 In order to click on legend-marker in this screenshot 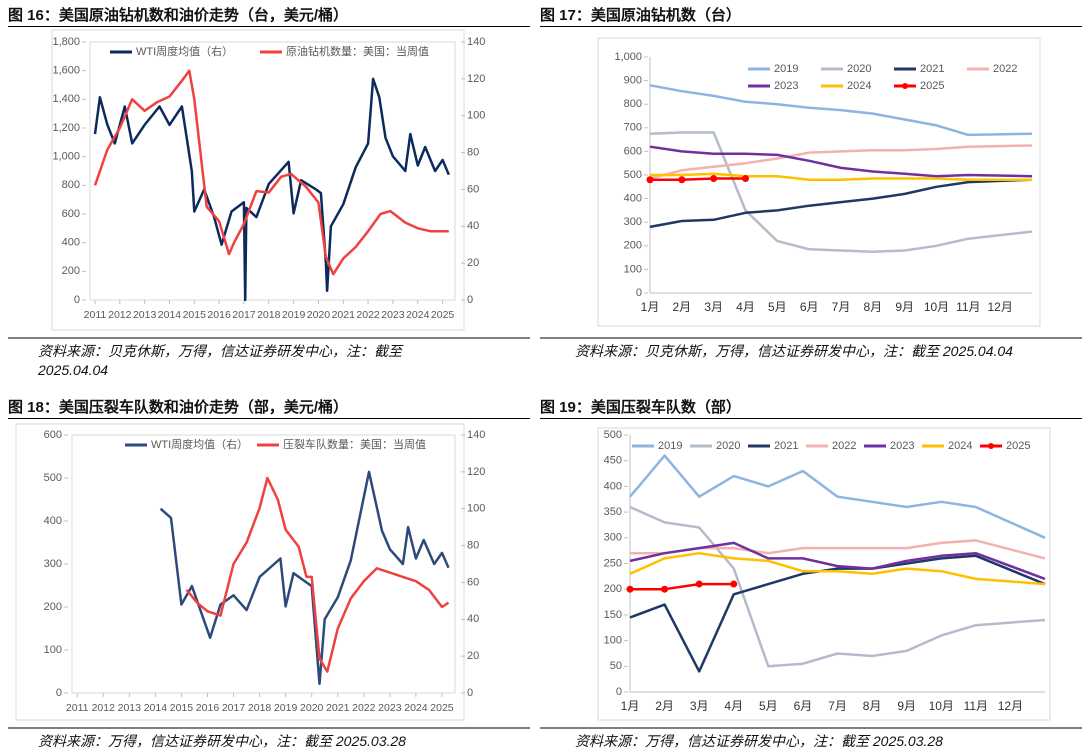, I will do `click(905, 86)`.